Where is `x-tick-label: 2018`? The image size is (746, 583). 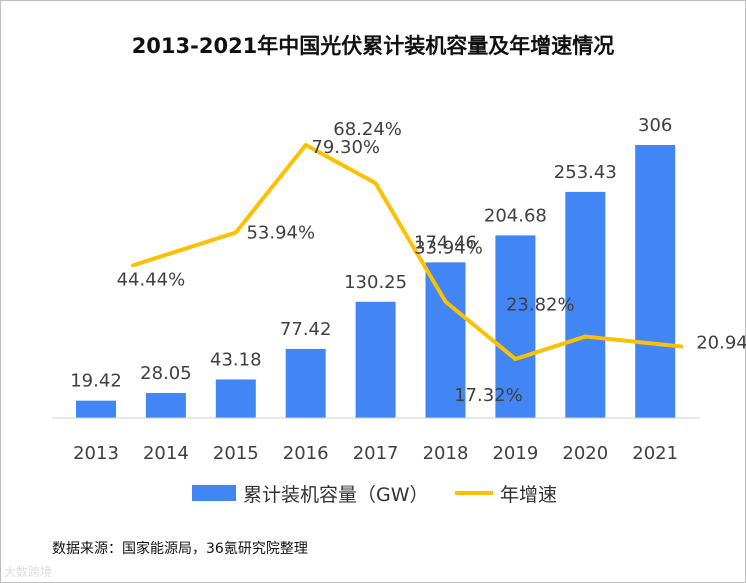
x-tick-label: 2018 is located at coordinates (446, 453).